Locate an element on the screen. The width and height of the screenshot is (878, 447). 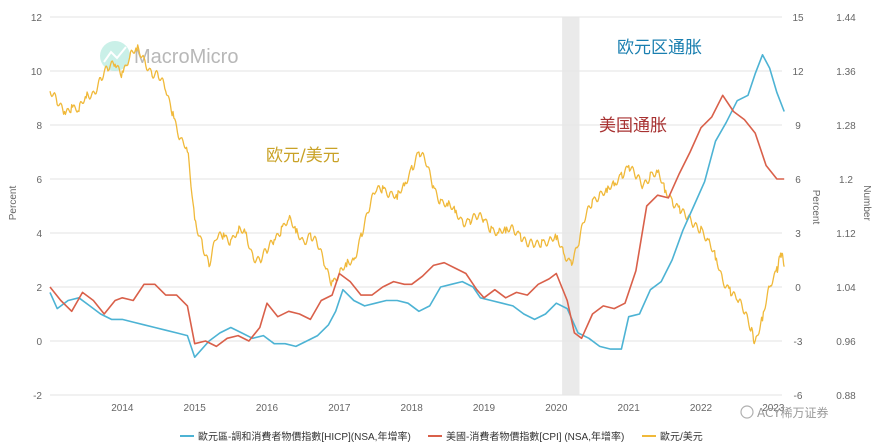
right-number-tick-label: 0.88 is located at coordinates (846, 396).